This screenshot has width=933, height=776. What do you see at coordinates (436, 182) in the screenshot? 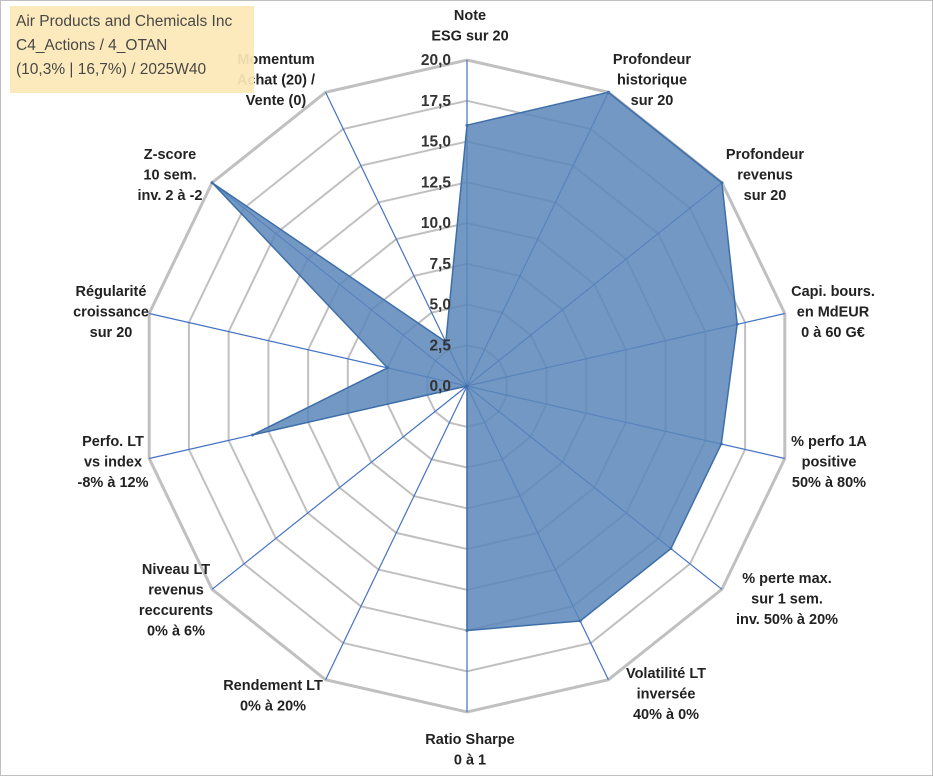
I see `tick-label: 12,5` at bounding box center [436, 182].